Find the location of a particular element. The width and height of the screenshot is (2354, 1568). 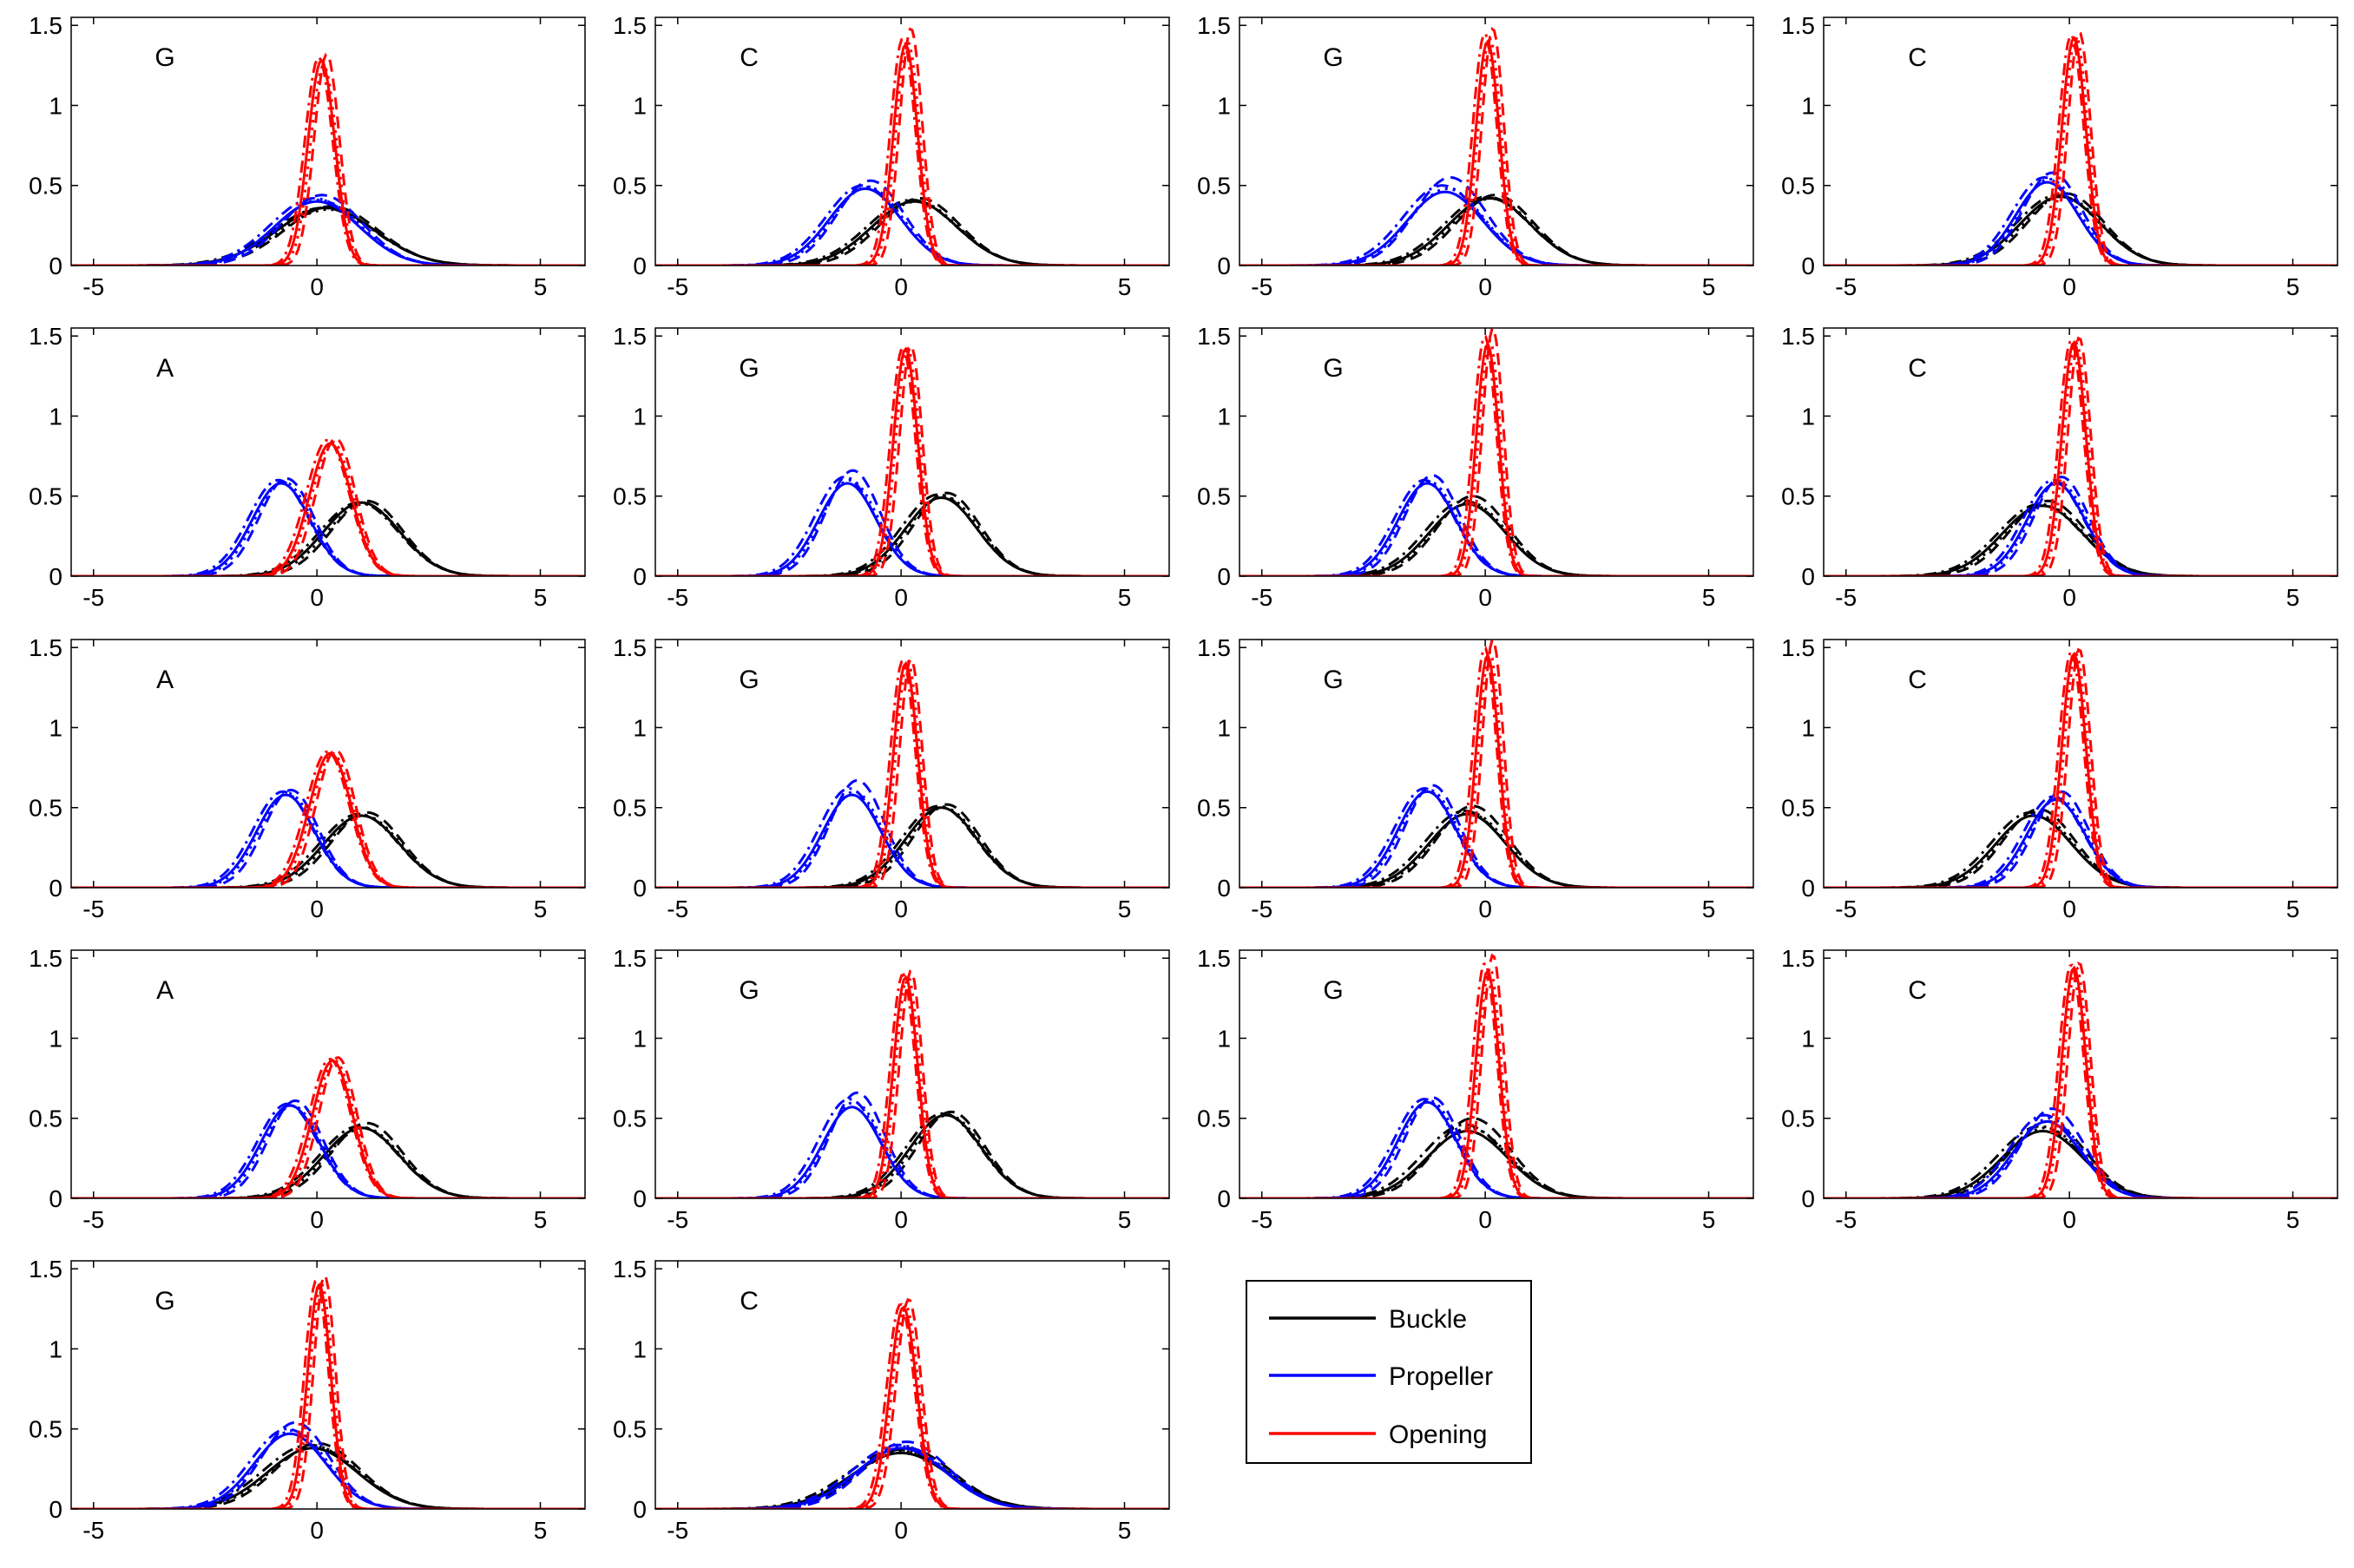

series-buckle-dashdot is located at coordinates (912, 846).